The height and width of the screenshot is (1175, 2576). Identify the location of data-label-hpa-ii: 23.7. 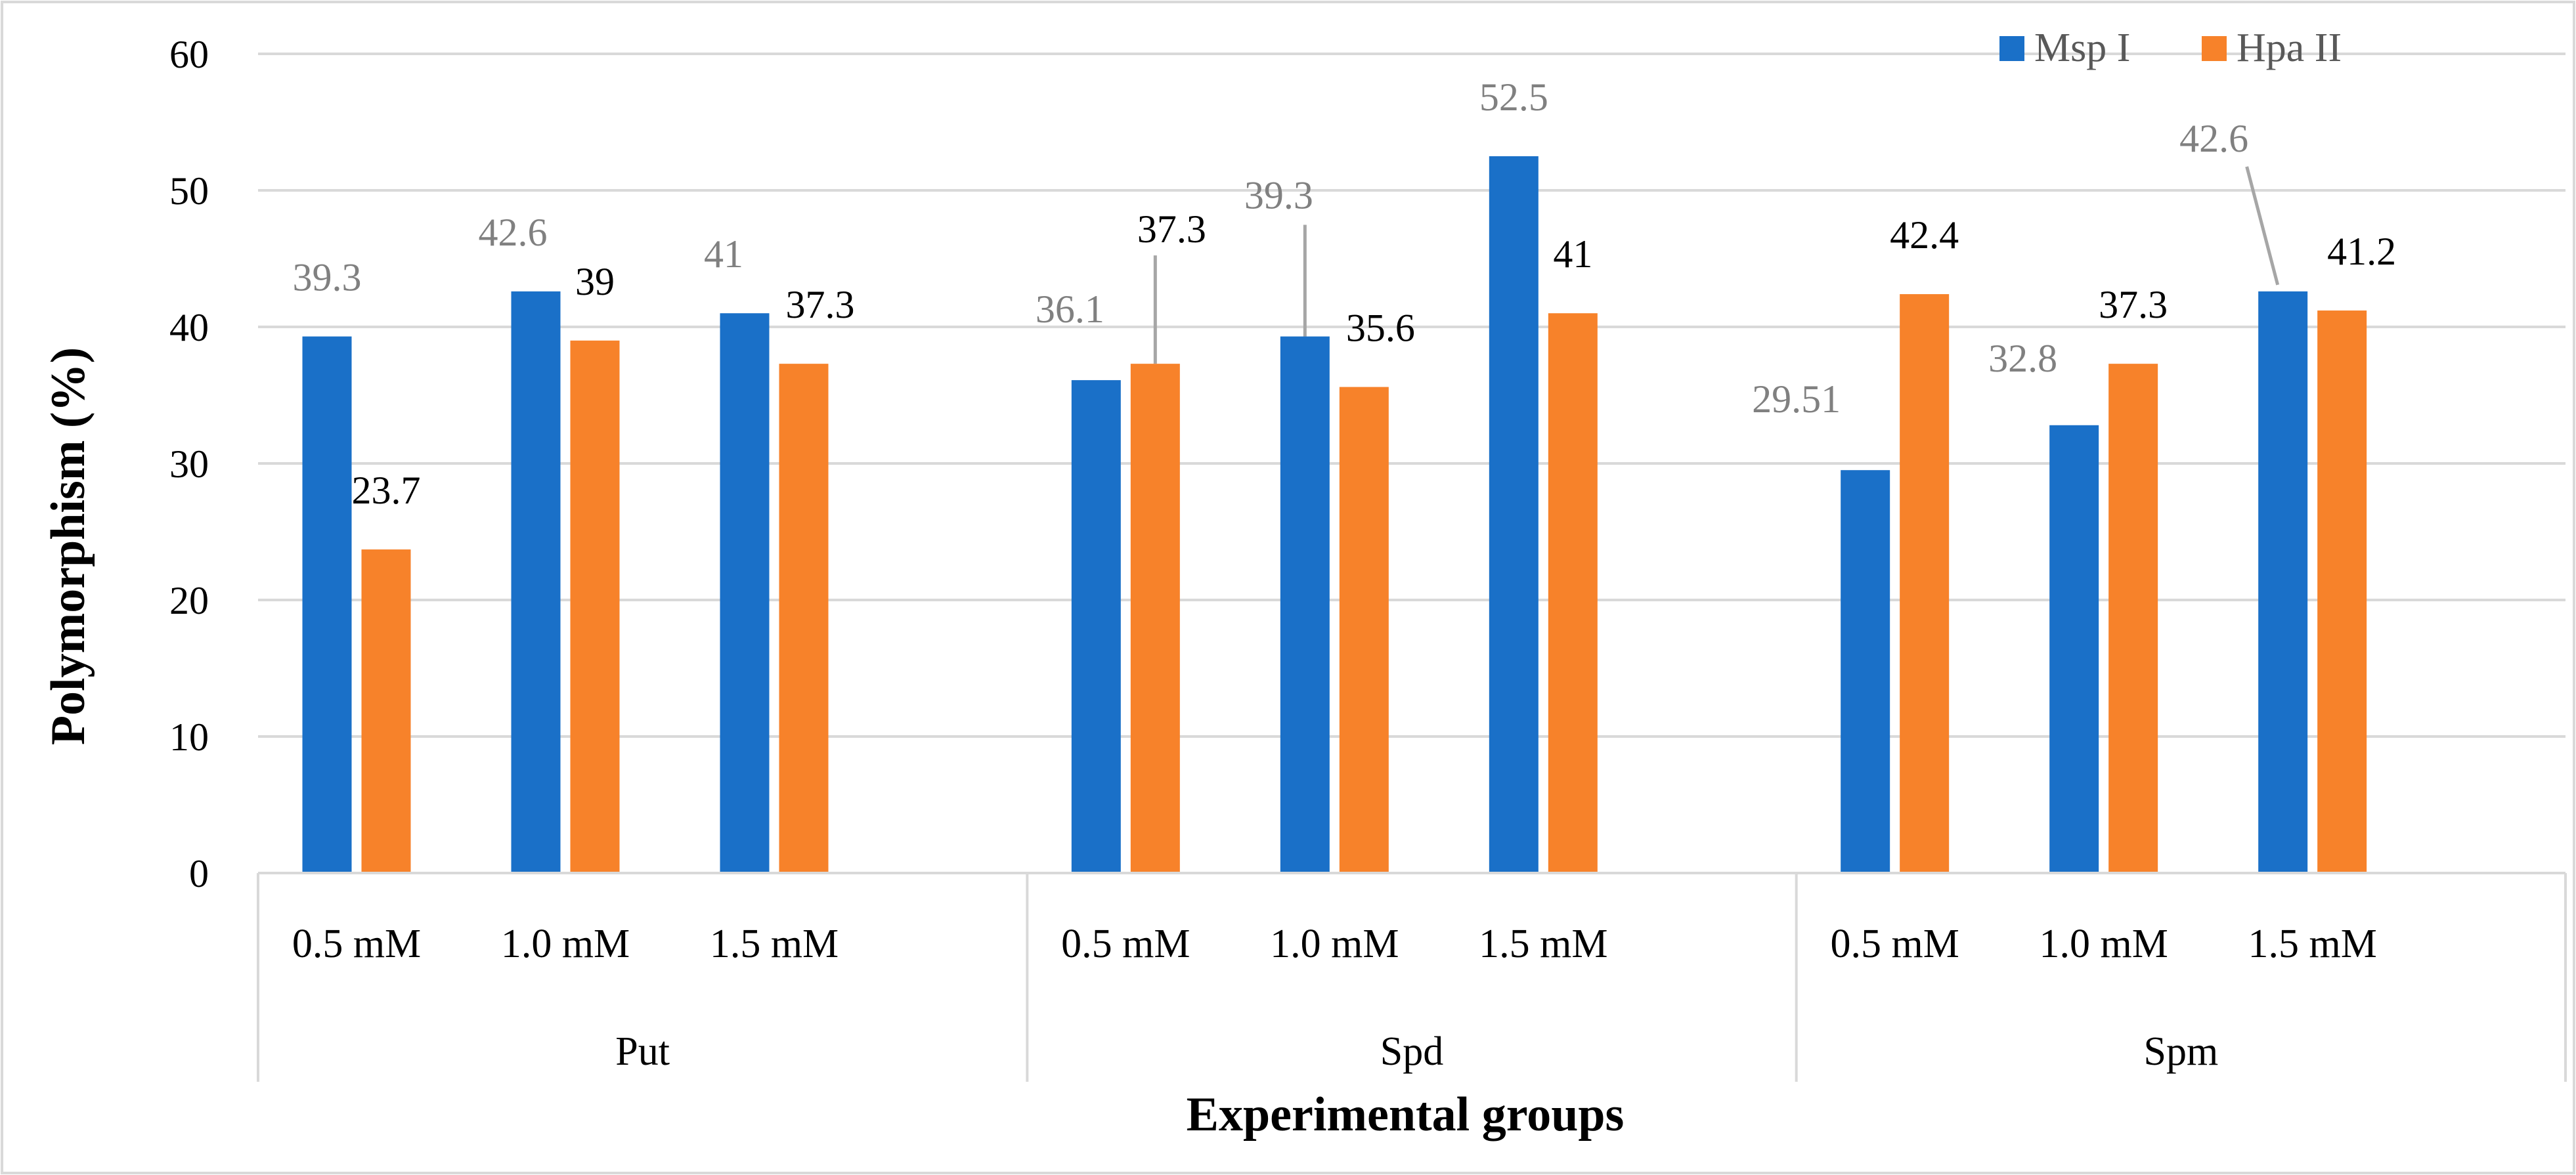
(387, 490).